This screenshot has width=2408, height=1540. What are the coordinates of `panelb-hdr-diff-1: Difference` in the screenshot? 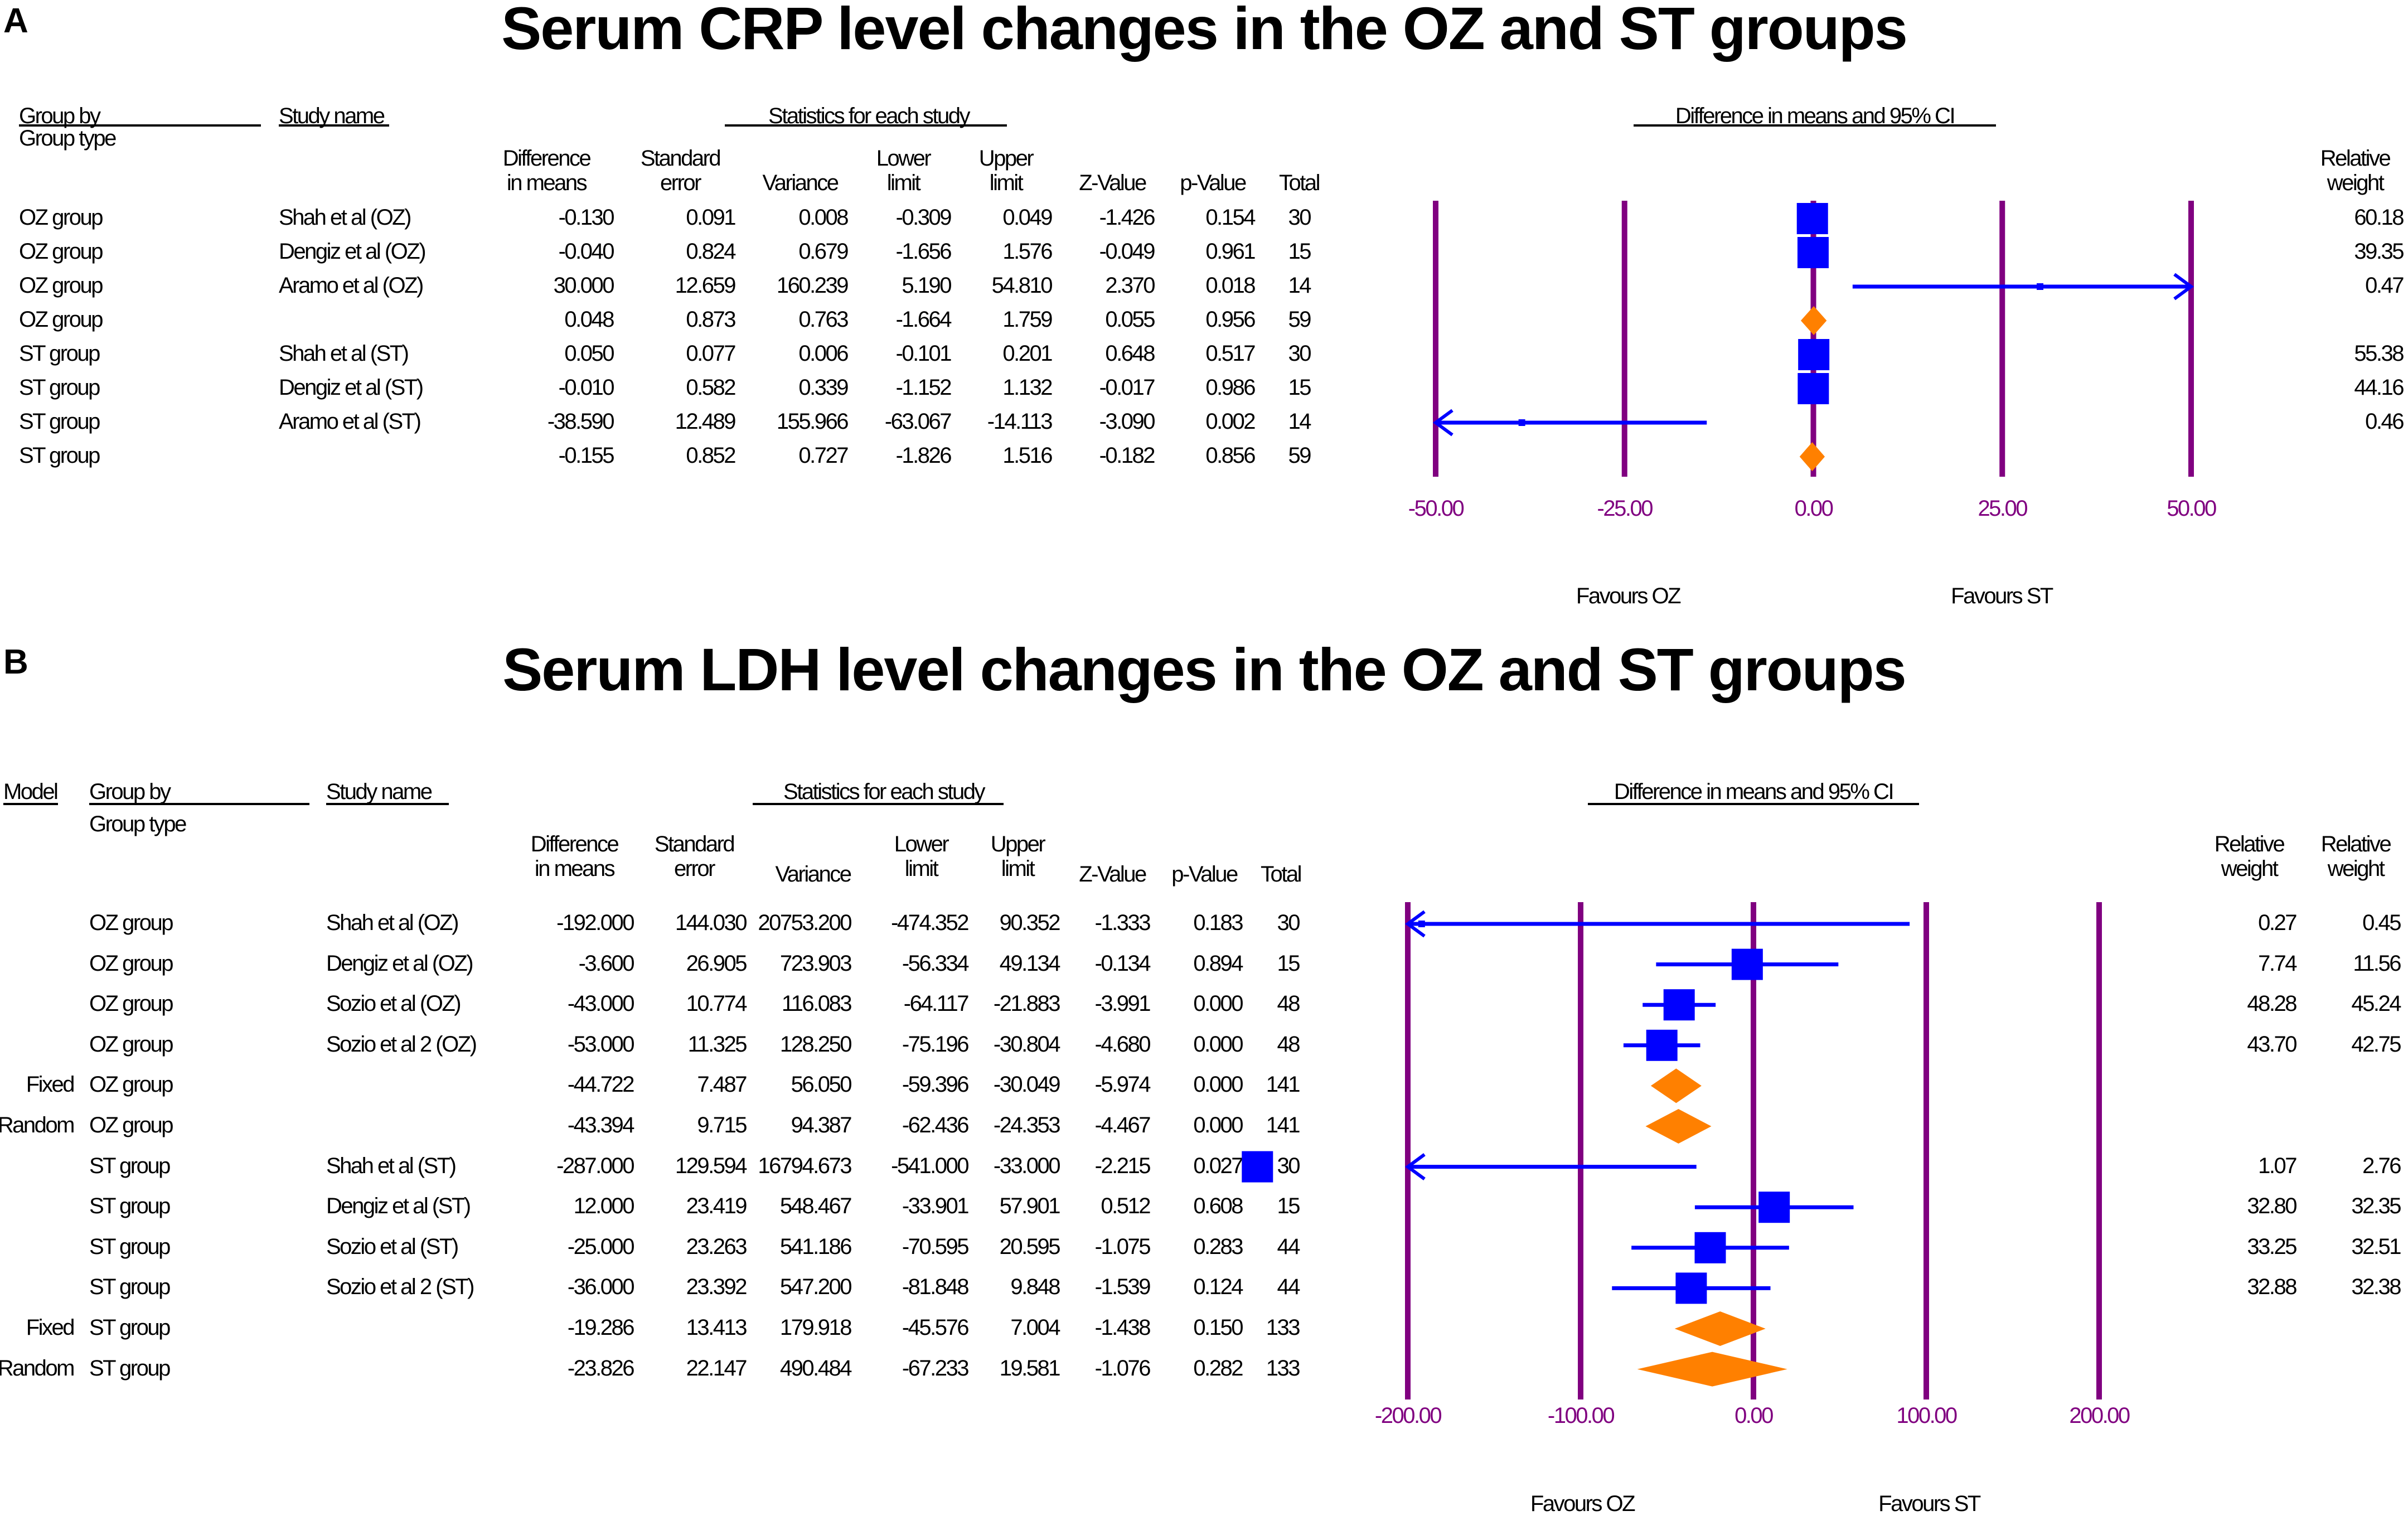 It's located at (574, 844).